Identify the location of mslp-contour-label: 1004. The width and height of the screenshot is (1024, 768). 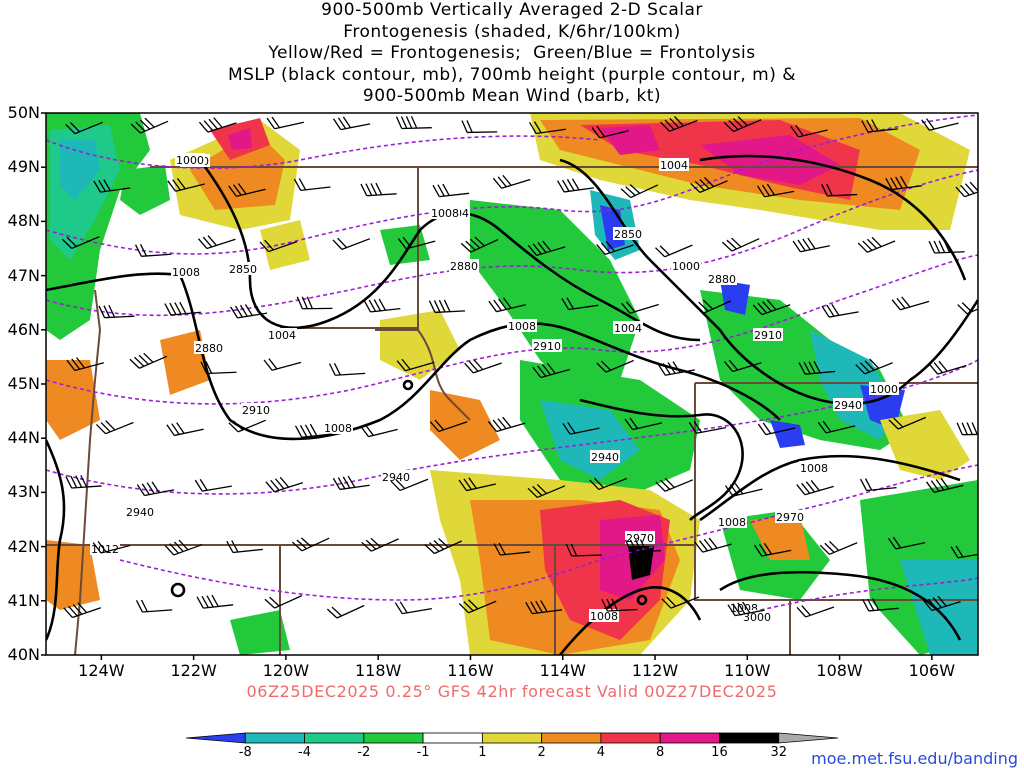
(674, 165).